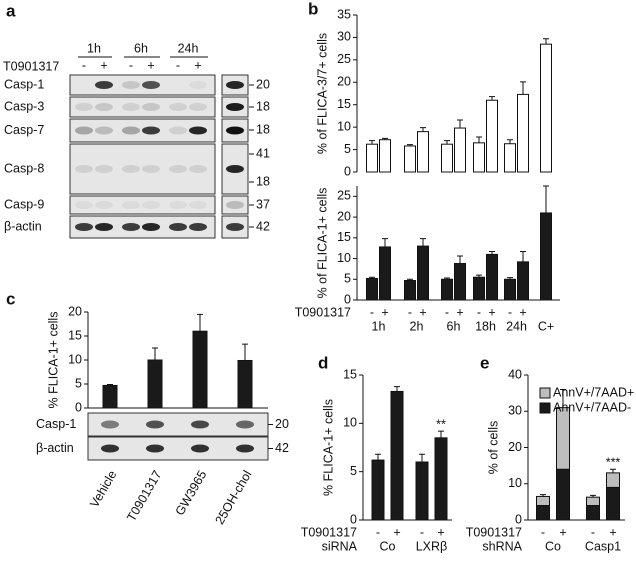 The width and height of the screenshot is (636, 565). What do you see at coordinates (494, 532) in the screenshot?
I see `x-axis-label: T0901317` at bounding box center [494, 532].